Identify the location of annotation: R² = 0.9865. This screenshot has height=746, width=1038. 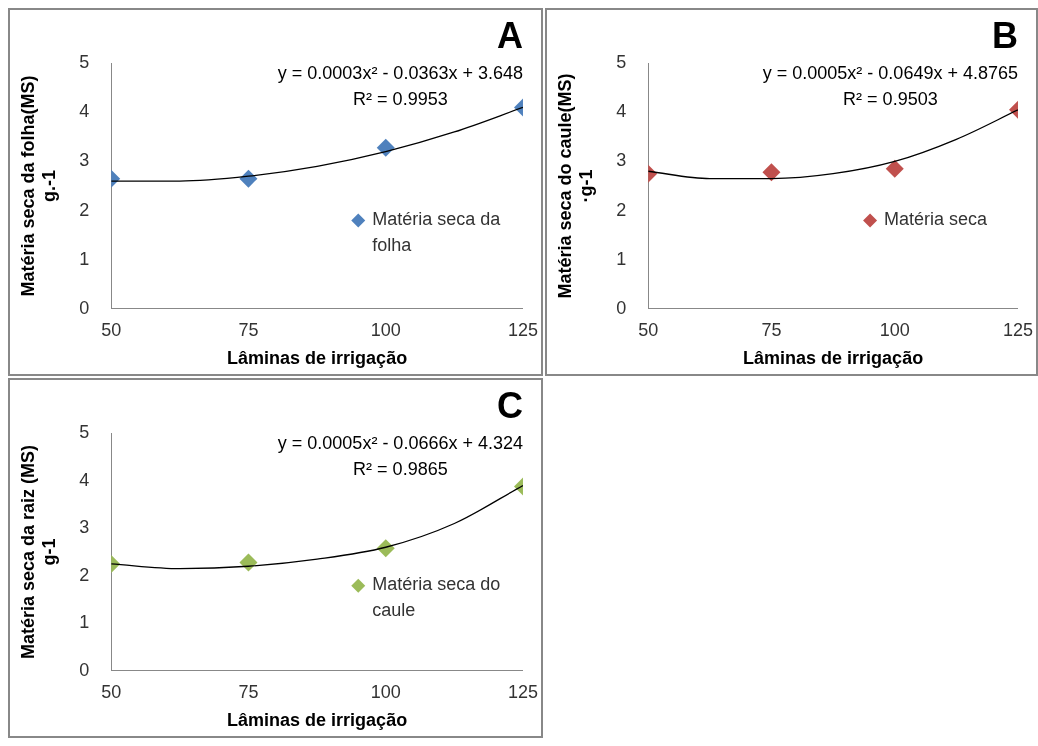
(400, 469).